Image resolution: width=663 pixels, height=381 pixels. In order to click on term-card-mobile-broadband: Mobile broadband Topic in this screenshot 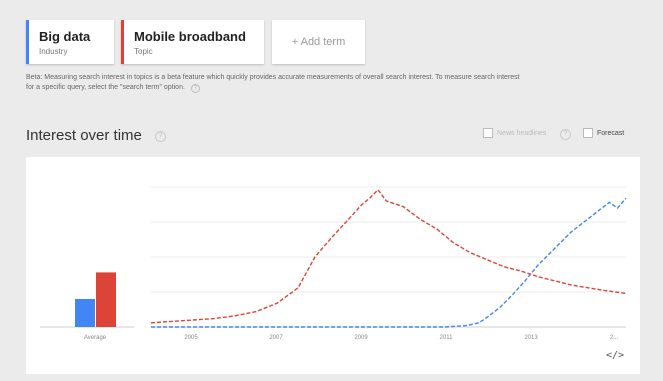, I will do `click(192, 42)`.